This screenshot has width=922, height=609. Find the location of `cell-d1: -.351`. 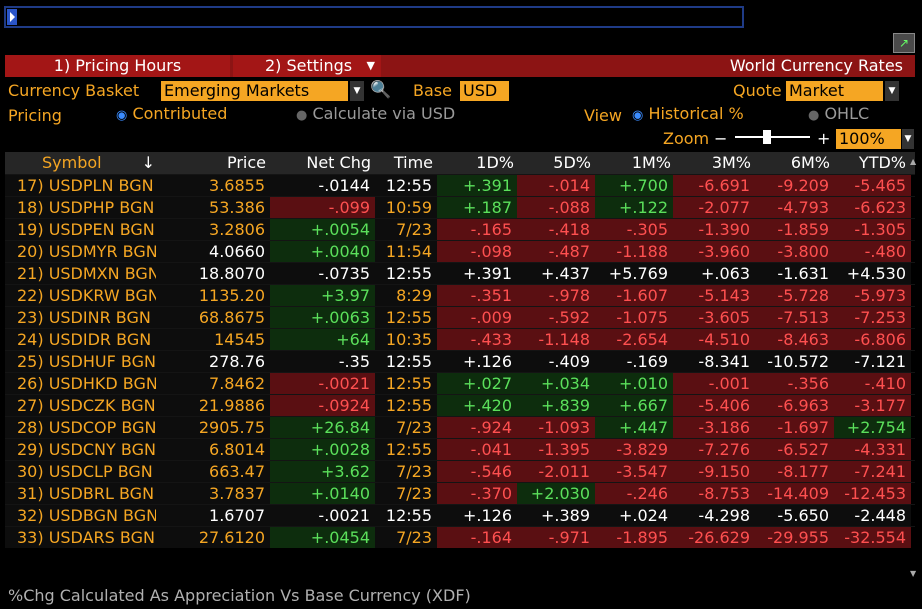

cell-d1: -.351 is located at coordinates (477, 295).